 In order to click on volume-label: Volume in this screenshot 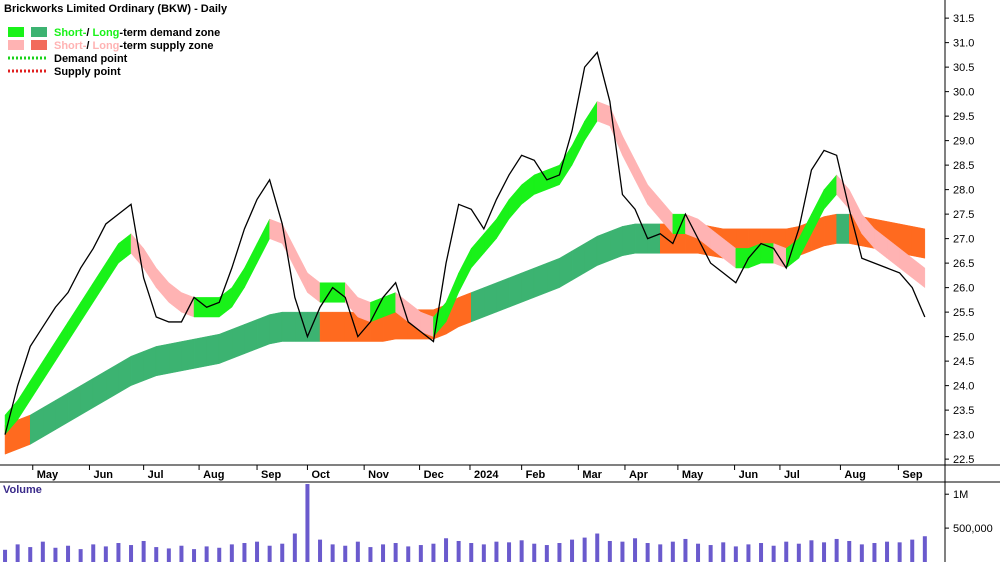, I will do `click(22, 490)`.